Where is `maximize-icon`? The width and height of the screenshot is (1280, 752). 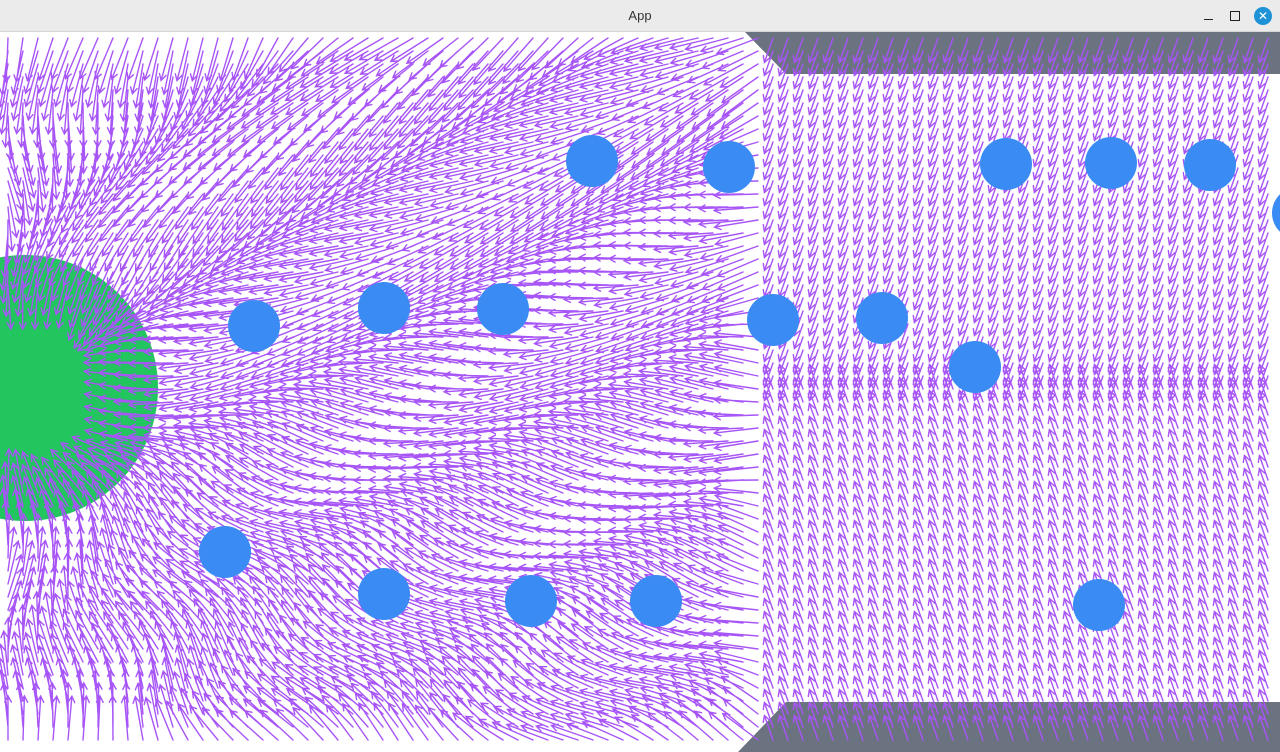
maximize-icon is located at coordinates (1235, 16).